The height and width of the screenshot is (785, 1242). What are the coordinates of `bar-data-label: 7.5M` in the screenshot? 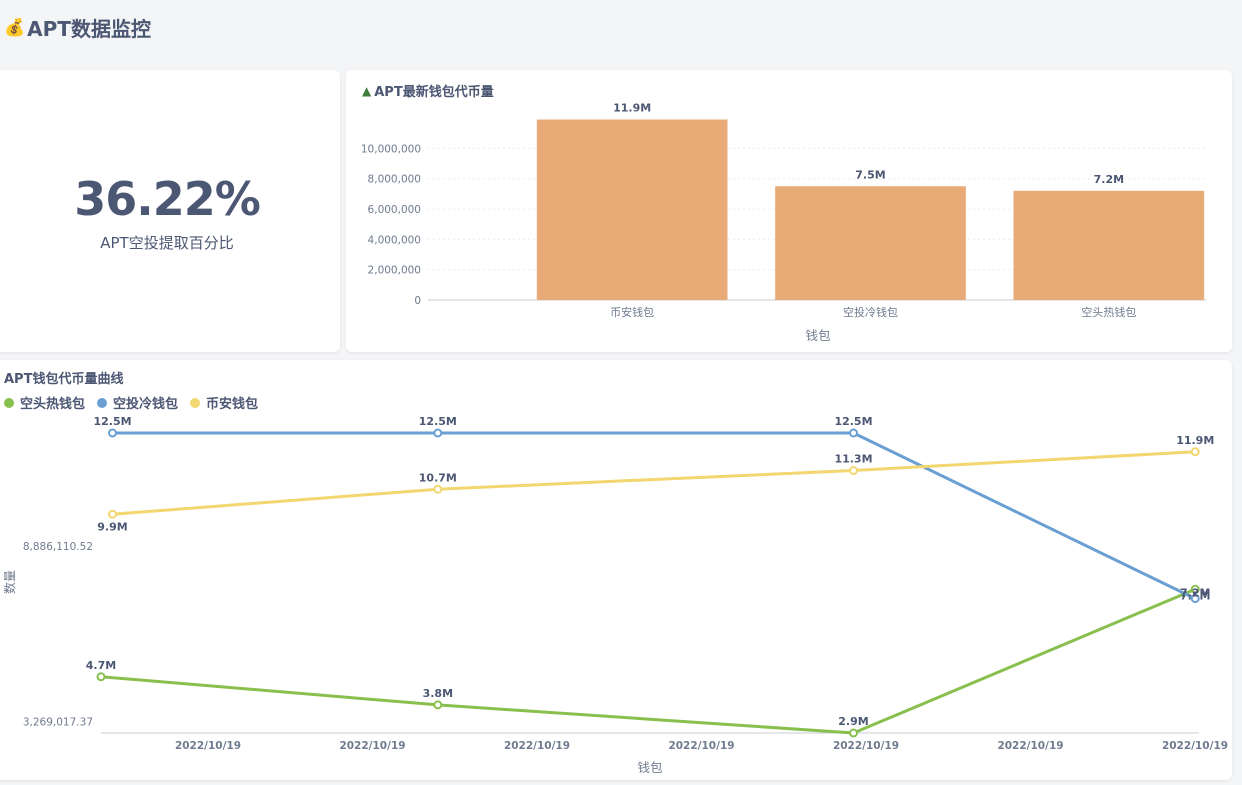 It's located at (870, 174).